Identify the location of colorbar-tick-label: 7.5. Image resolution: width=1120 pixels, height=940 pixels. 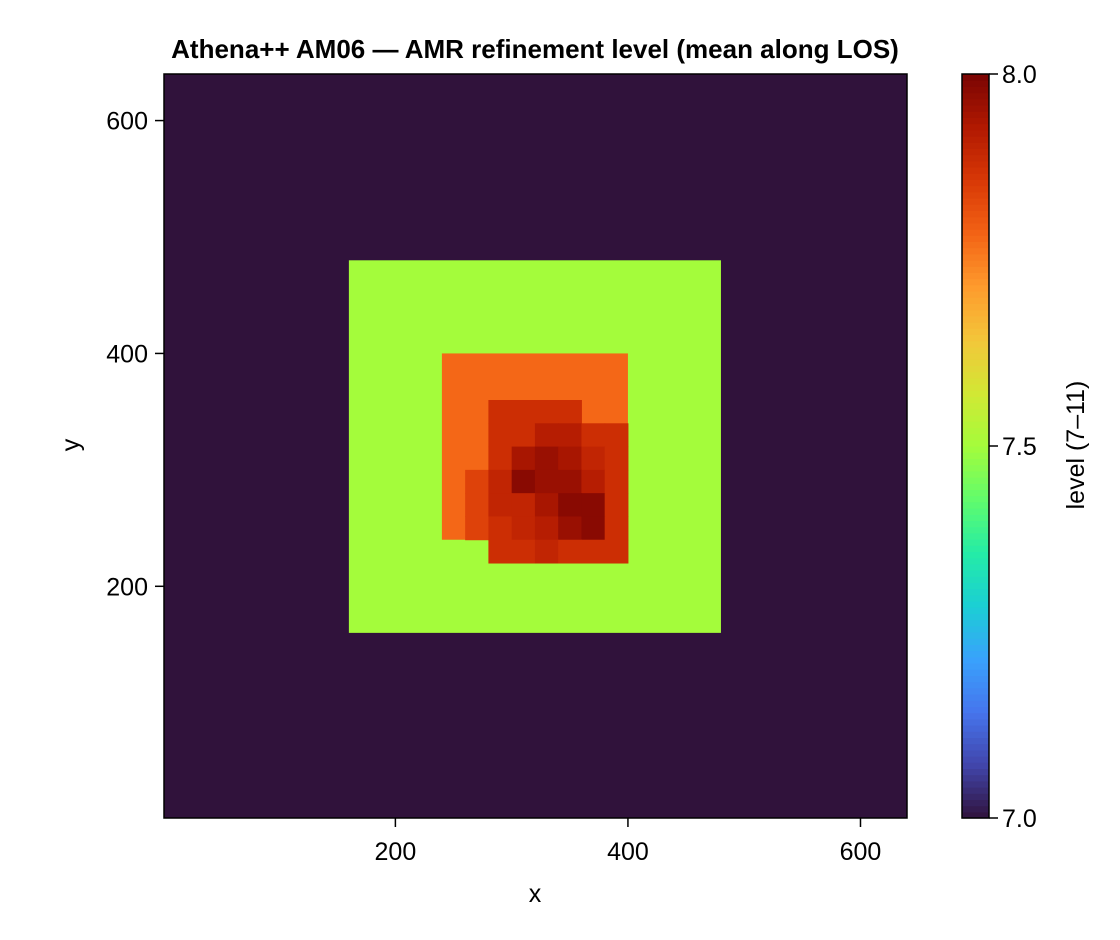
(1019, 447).